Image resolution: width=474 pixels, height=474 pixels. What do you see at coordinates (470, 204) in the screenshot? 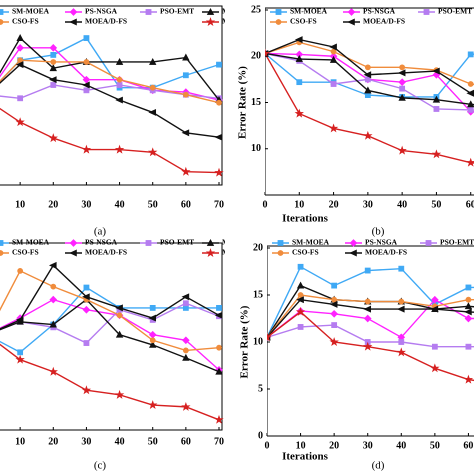
I see `x-tick-label: 60` at bounding box center [470, 204].